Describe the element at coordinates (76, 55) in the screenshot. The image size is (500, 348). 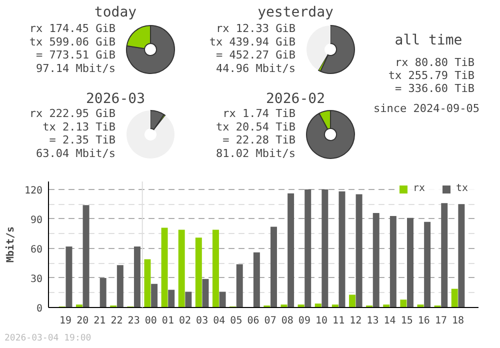
I see `text: = 773.51 GiB` at that location.